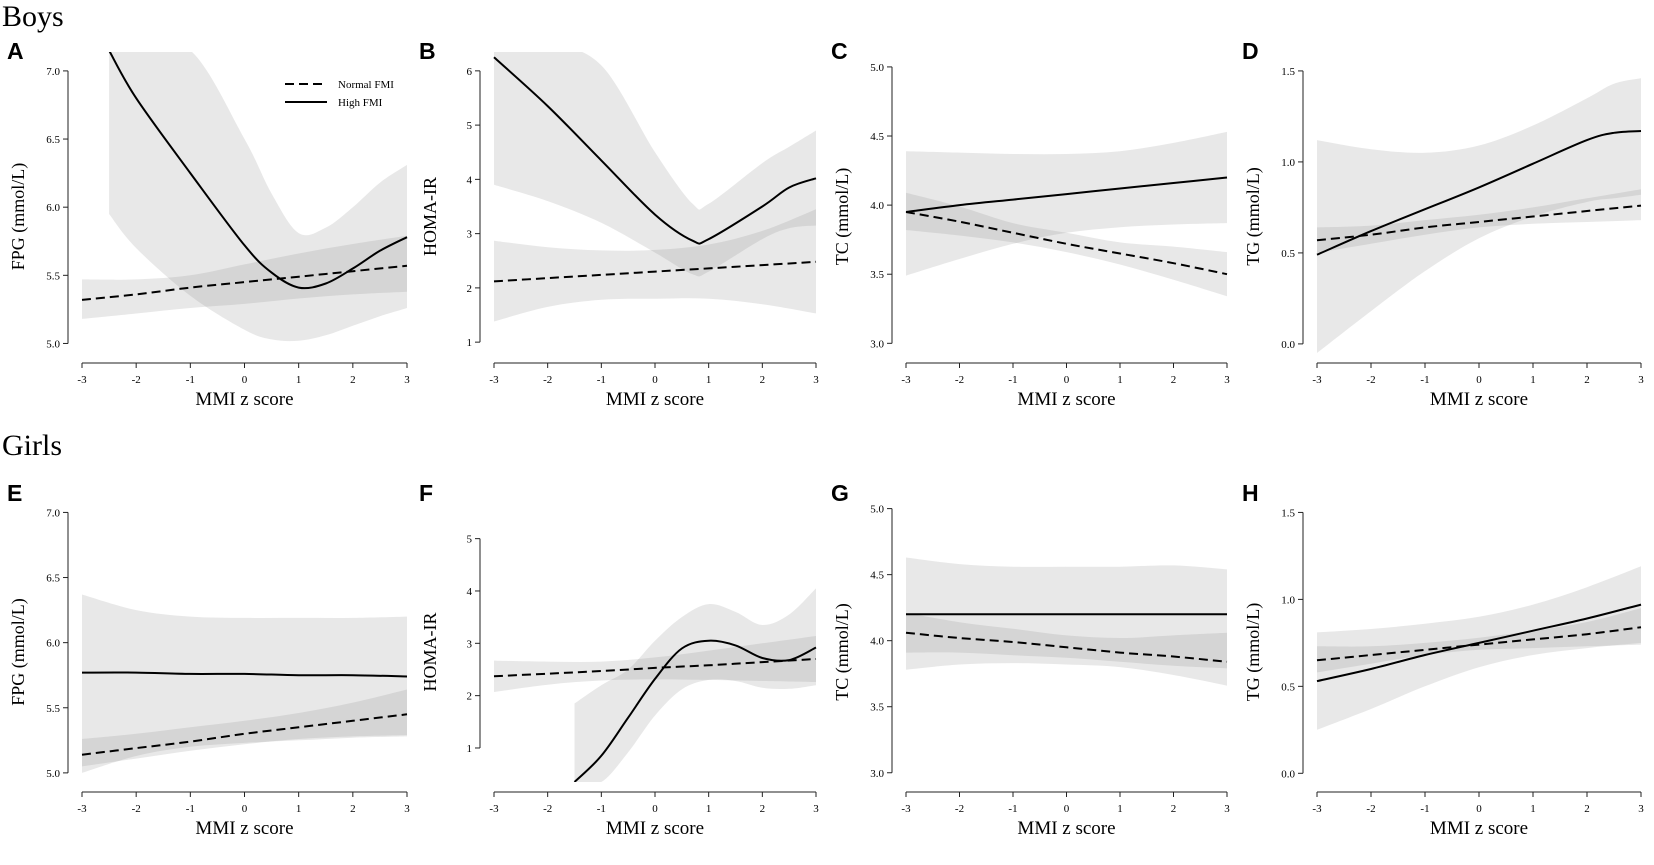 This screenshot has height=865, width=1654. What do you see at coordinates (53, 140) in the screenshot?
I see `y-tick-label: 6.5` at bounding box center [53, 140].